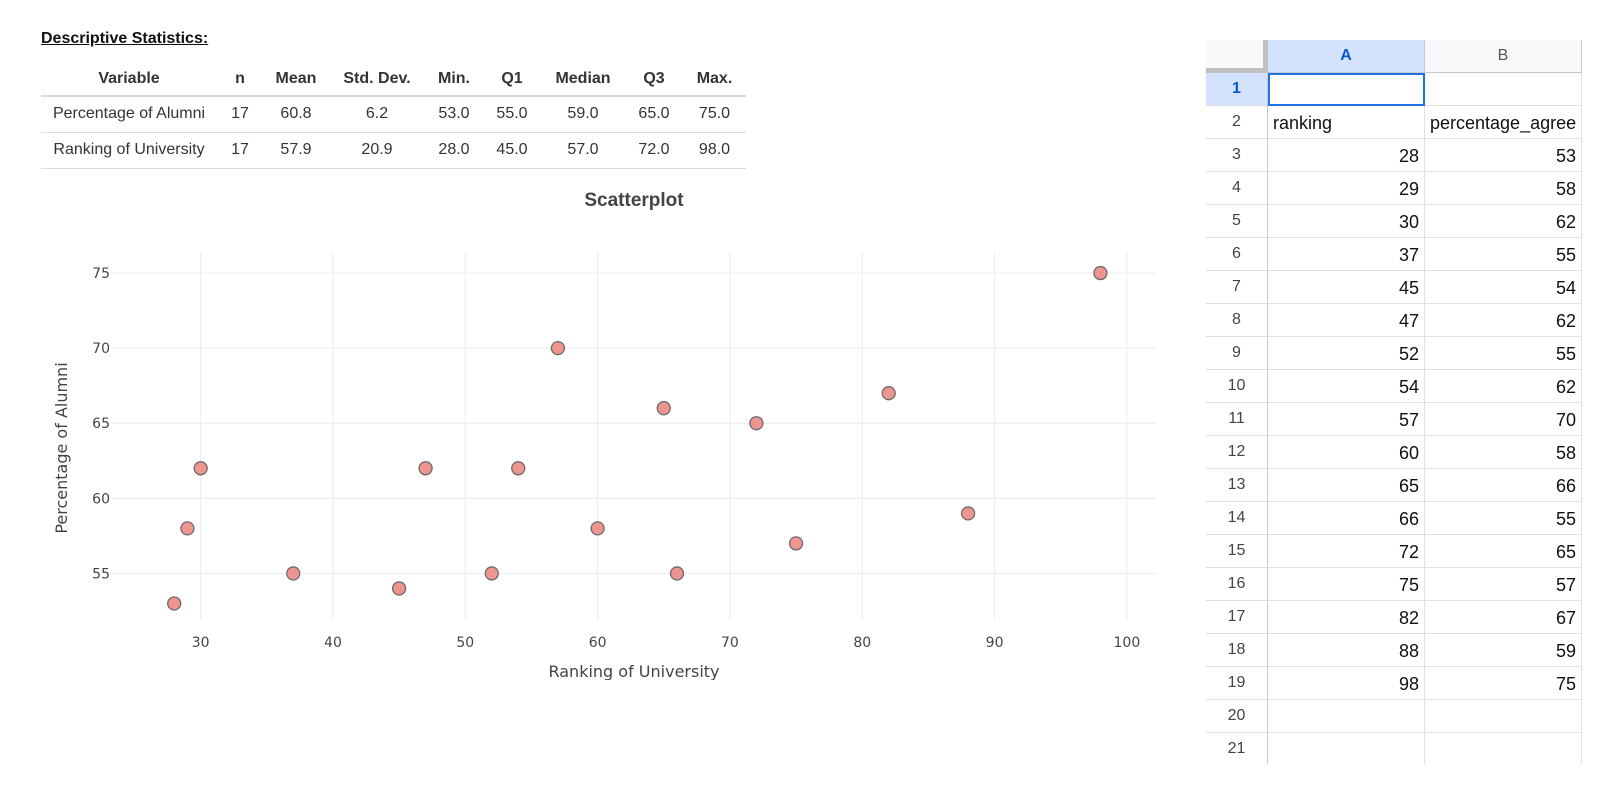 Image resolution: width=1618 pixels, height=798 pixels. Describe the element at coordinates (666, 643) in the screenshot. I see `x-axis-ticks: 30 40 50 60 70 80 90 100` at that location.